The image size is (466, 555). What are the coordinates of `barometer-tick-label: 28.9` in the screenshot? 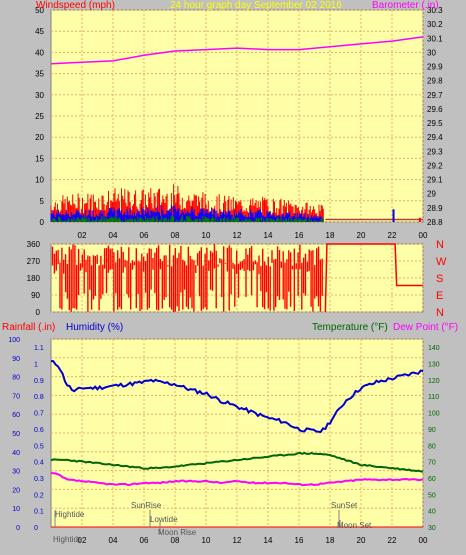 It's located at (435, 208).